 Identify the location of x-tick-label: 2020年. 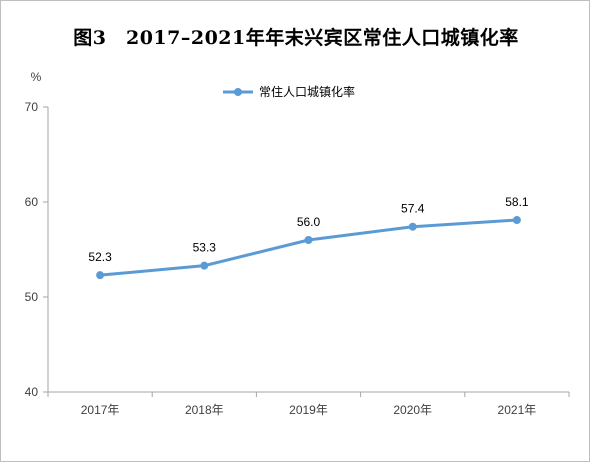
(412, 410).